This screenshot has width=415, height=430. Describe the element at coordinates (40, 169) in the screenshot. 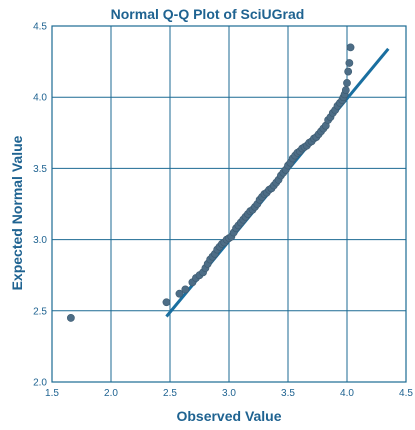

I see `y-tick-label: 3.5` at that location.